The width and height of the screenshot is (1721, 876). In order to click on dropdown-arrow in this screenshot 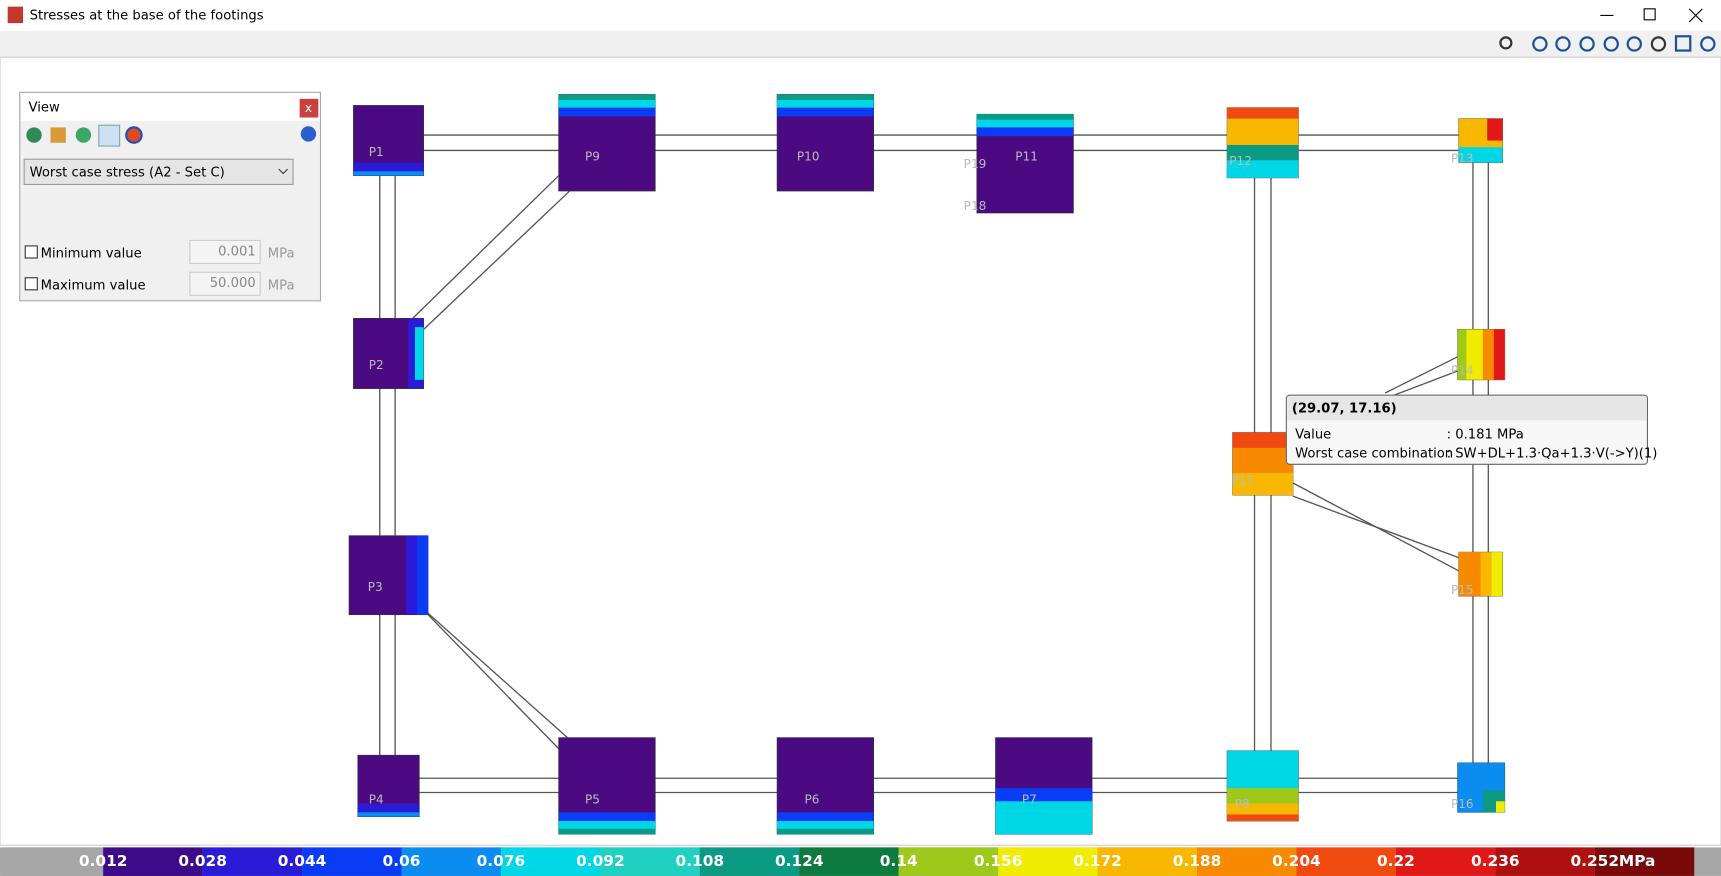, I will do `click(283, 171)`.